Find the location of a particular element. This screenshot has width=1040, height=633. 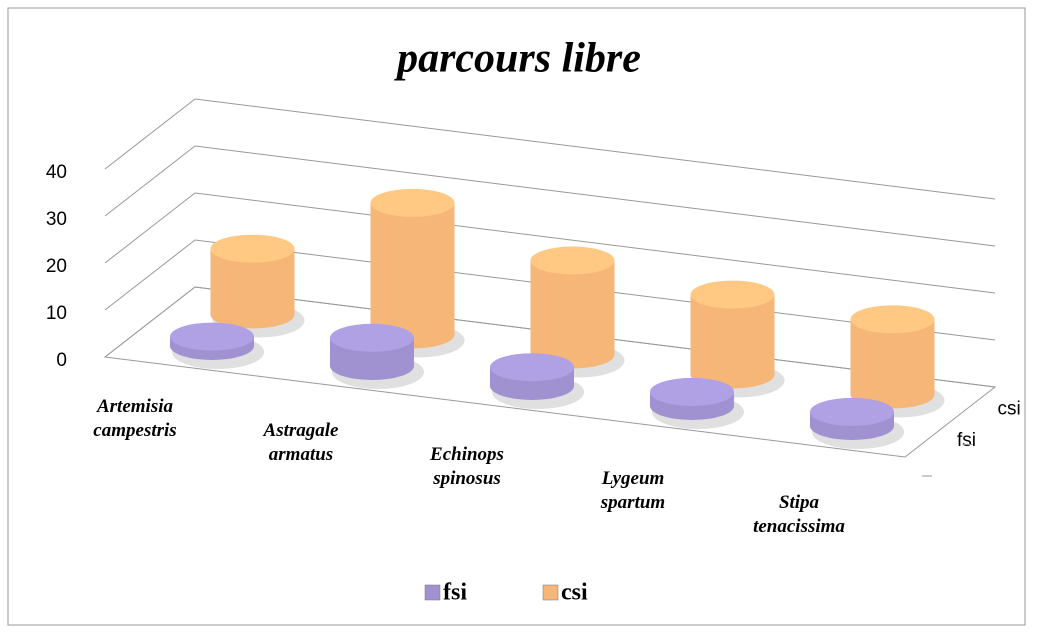

y-tick-label: 20 is located at coordinates (56, 266).